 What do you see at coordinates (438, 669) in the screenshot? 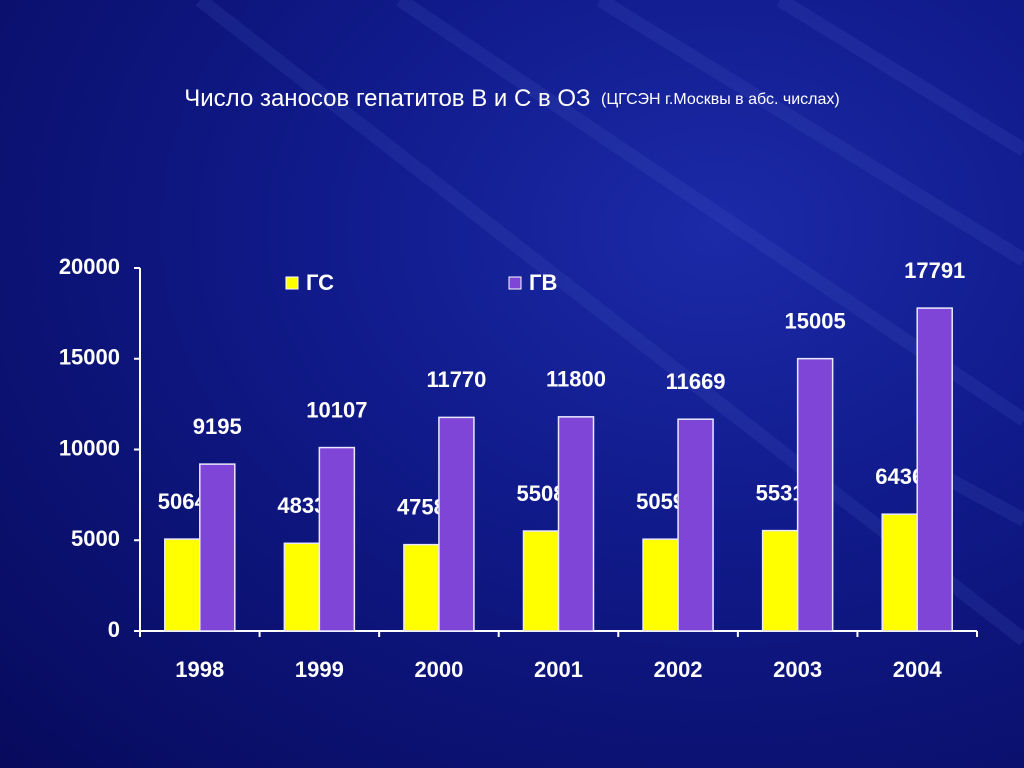
I see `x-tick-label: 2000` at bounding box center [438, 669].